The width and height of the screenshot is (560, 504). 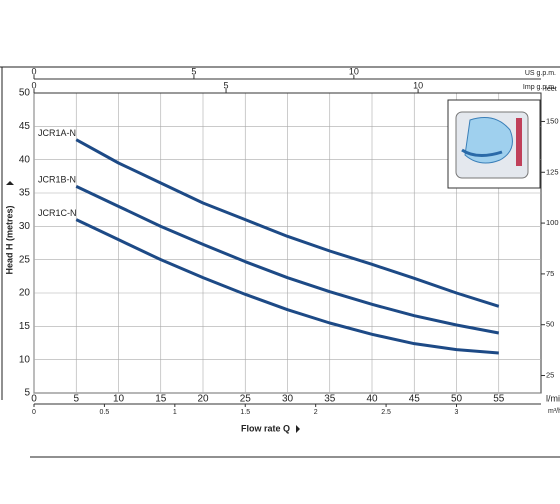 I want to click on axis-unit-label: Imp g.p.m., so click(x=539, y=87).